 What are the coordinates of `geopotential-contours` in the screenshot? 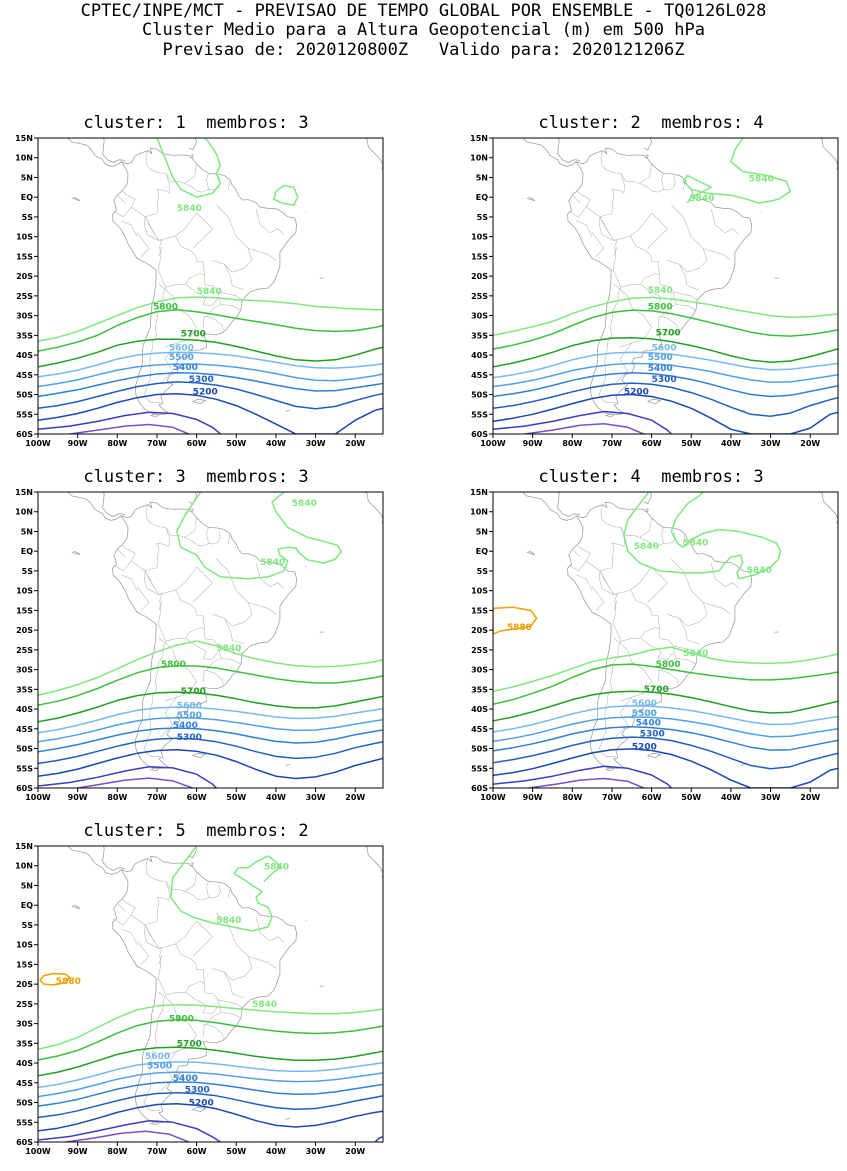 It's located at (210, 640).